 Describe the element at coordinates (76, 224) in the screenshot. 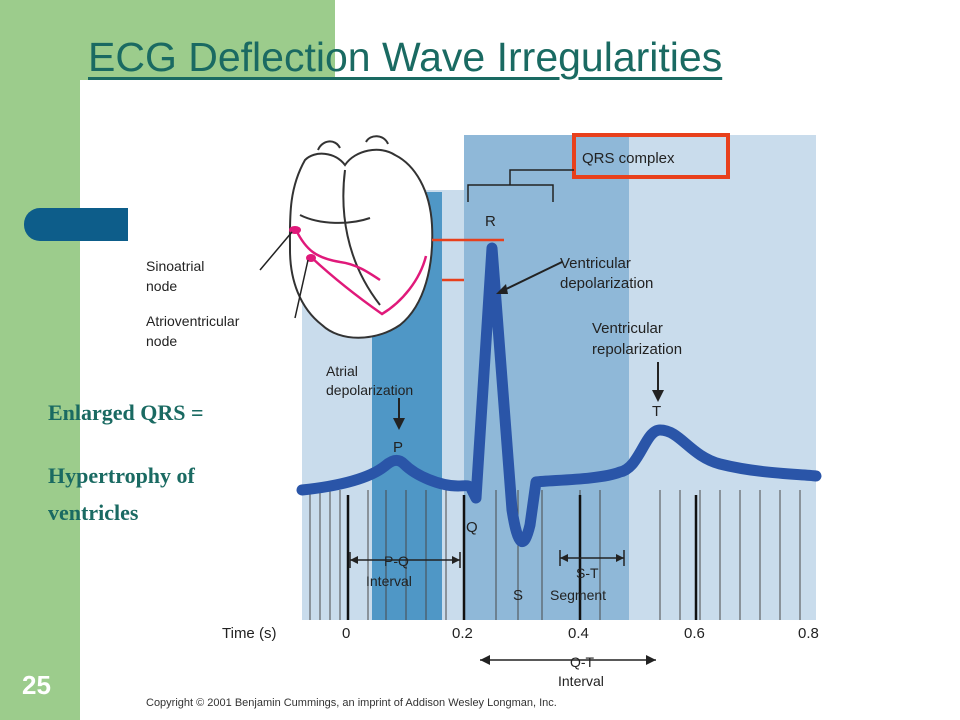

I see `decorative-tab` at that location.